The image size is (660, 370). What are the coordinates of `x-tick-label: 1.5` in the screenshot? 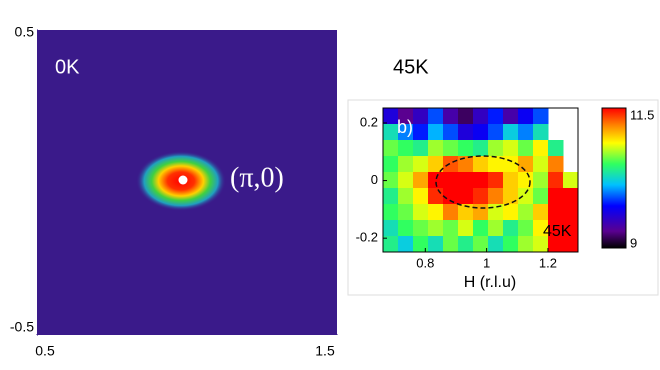 It's located at (325, 351).